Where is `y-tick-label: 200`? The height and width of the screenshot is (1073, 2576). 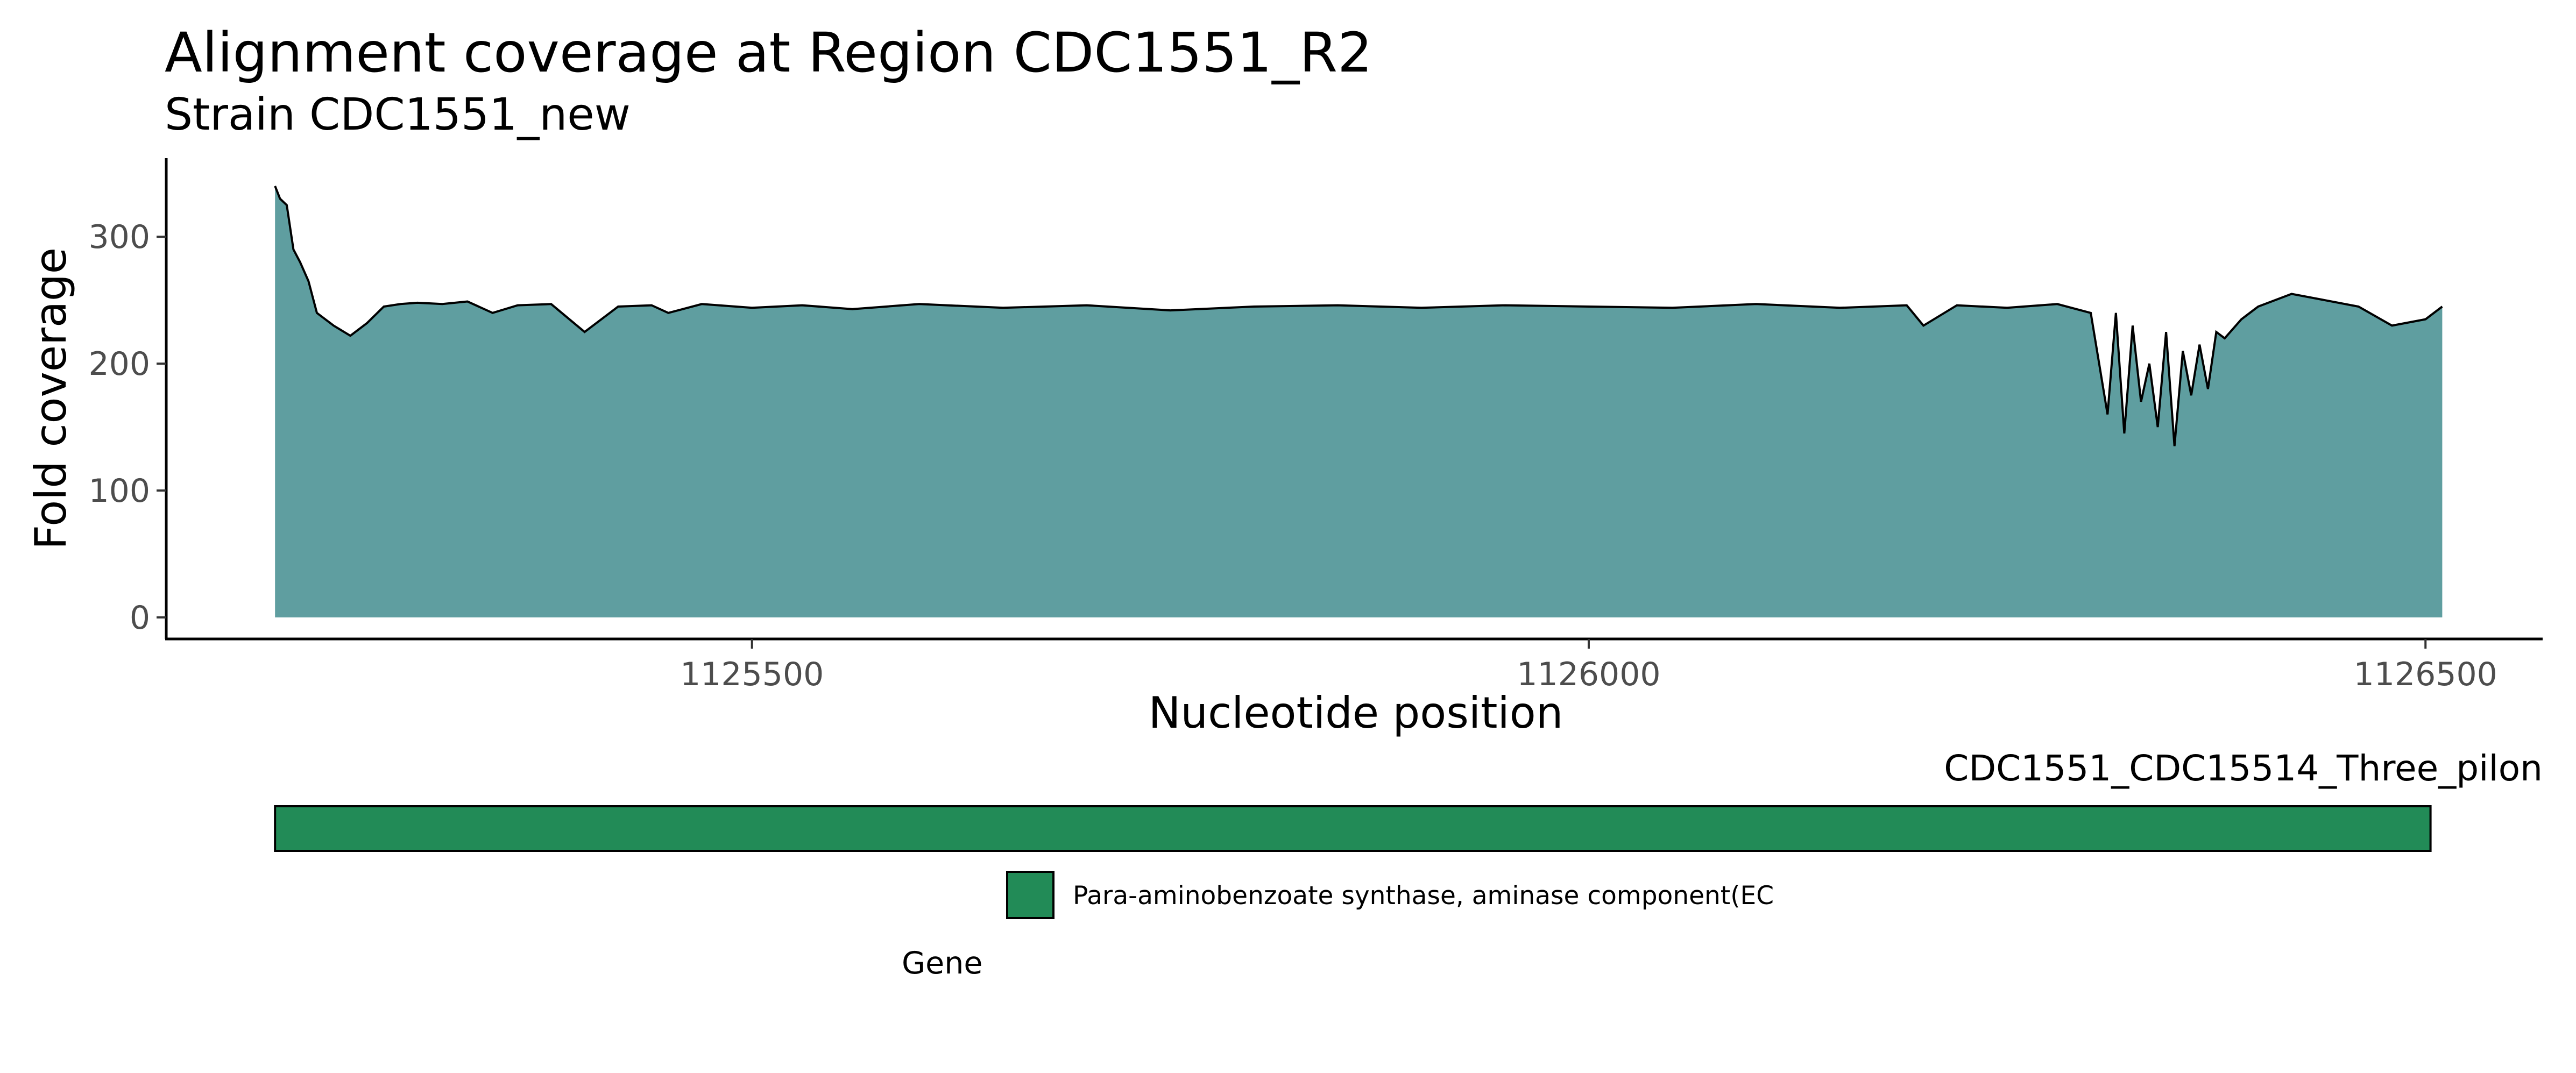 y-tick-label: 200 is located at coordinates (119, 364).